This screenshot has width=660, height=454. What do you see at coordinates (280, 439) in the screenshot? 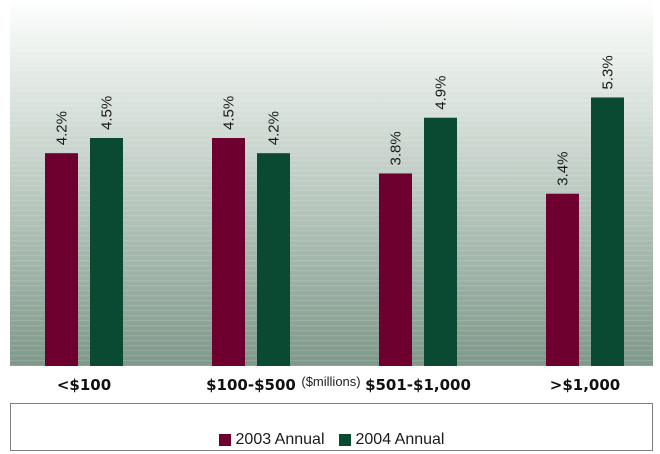
I see `legend-label: 2003 Annual` at bounding box center [280, 439].